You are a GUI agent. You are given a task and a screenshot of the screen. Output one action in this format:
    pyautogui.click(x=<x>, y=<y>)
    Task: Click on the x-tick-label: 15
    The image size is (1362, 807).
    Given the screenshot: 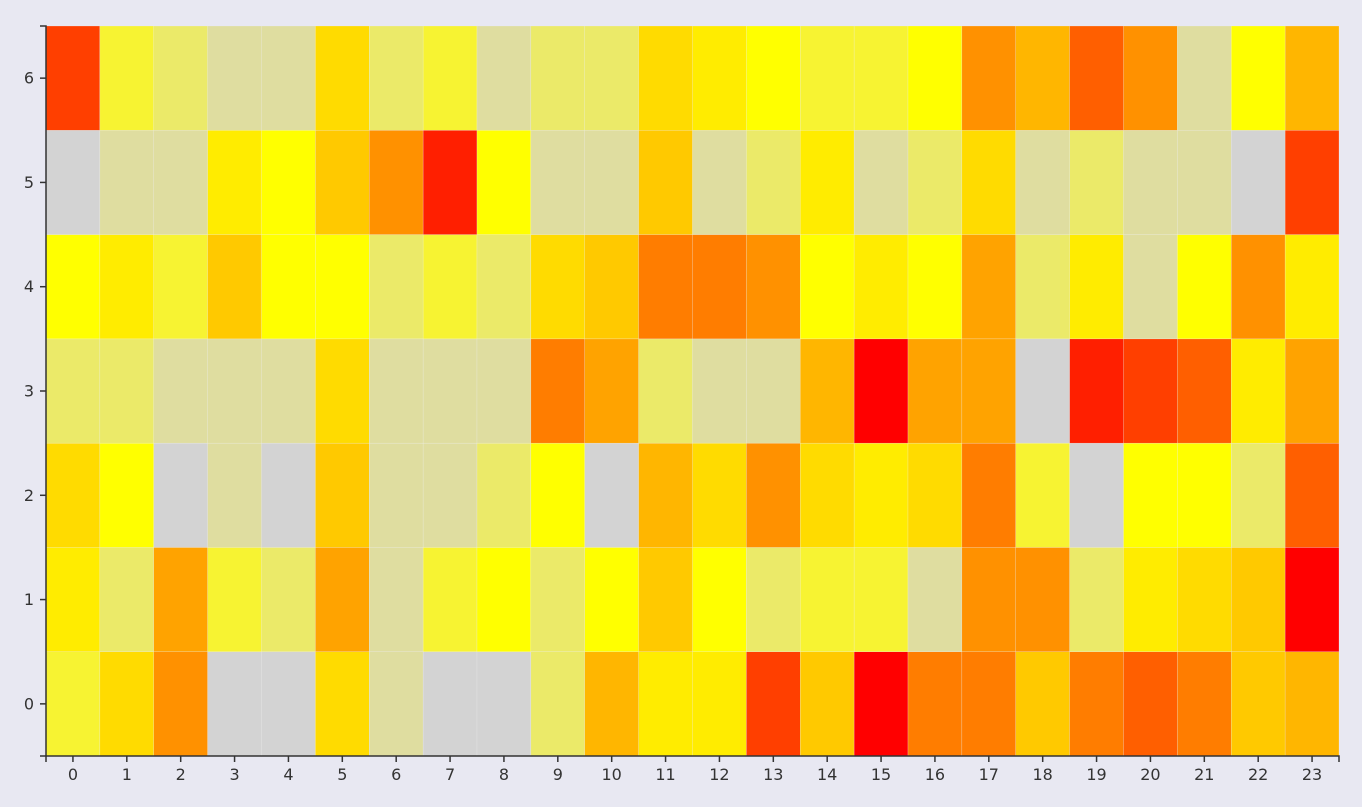 What is the action you would take?
    pyautogui.click(x=881, y=774)
    